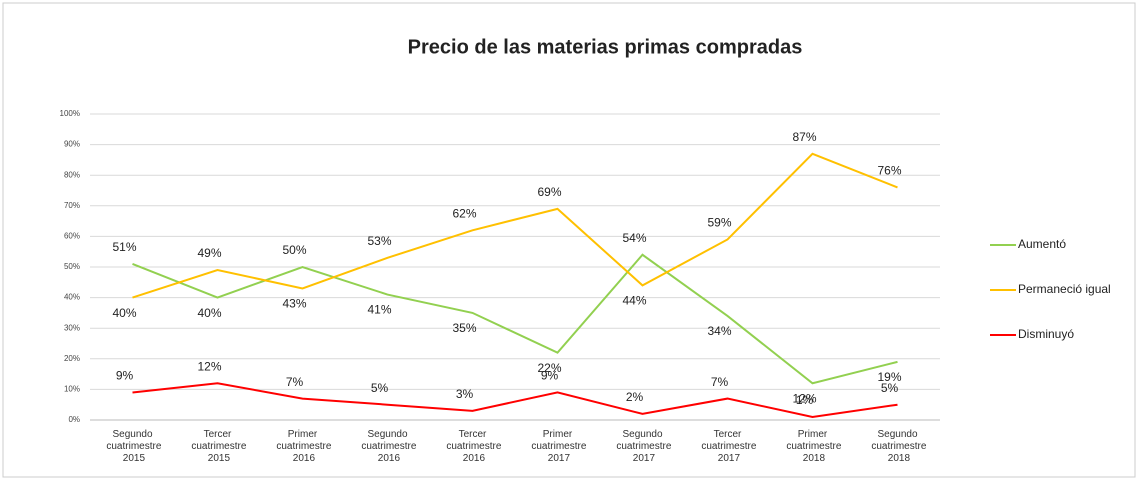  What do you see at coordinates (1064, 289) in the screenshot?
I see `legend-label: Permaneció igual` at bounding box center [1064, 289].